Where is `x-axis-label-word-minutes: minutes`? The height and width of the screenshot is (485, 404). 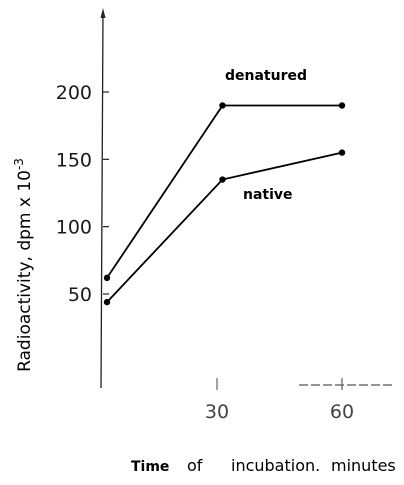 x-axis-label-word-minutes: minutes is located at coordinates (363, 465).